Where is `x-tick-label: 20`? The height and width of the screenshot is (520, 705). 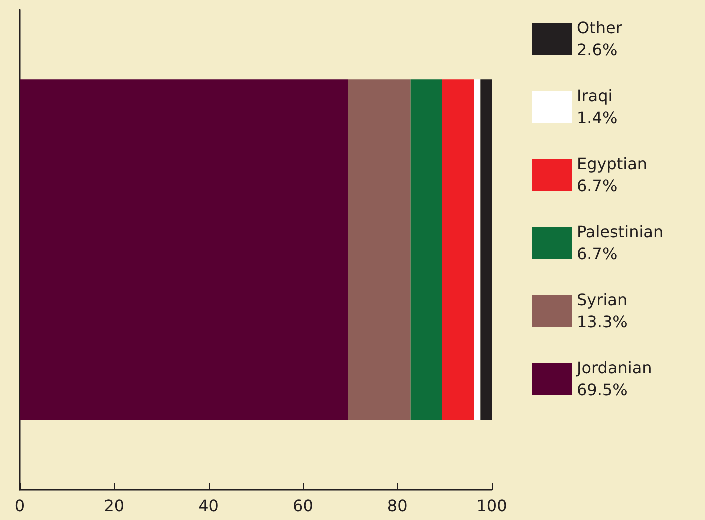
x-tick-label: 20 is located at coordinates (114, 506).